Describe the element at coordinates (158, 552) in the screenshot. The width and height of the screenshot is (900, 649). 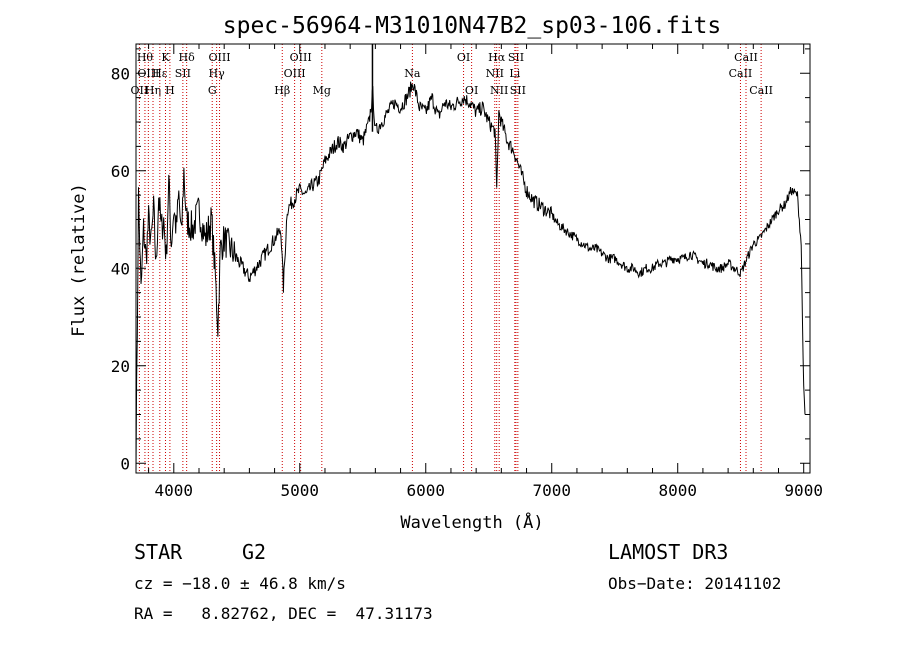
I see `object-class: STAR` at that location.